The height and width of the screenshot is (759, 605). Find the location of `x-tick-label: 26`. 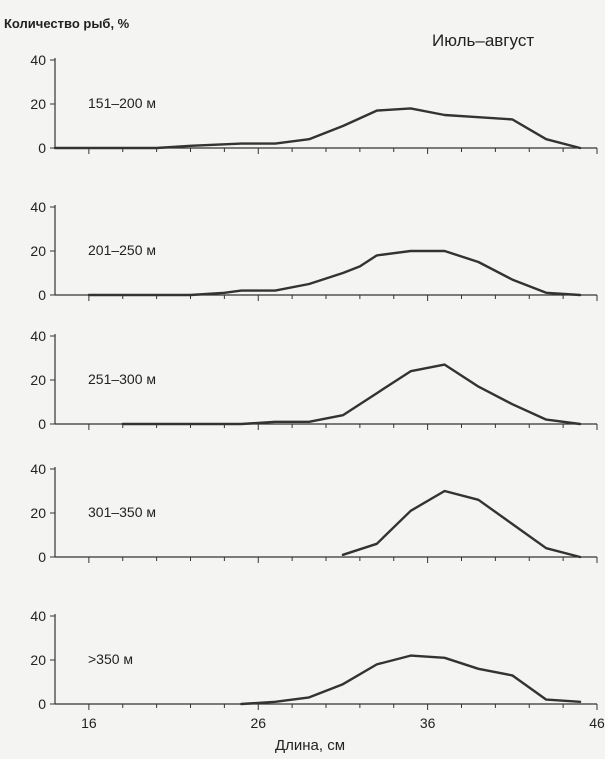

x-tick-label: 26 is located at coordinates (258, 723).